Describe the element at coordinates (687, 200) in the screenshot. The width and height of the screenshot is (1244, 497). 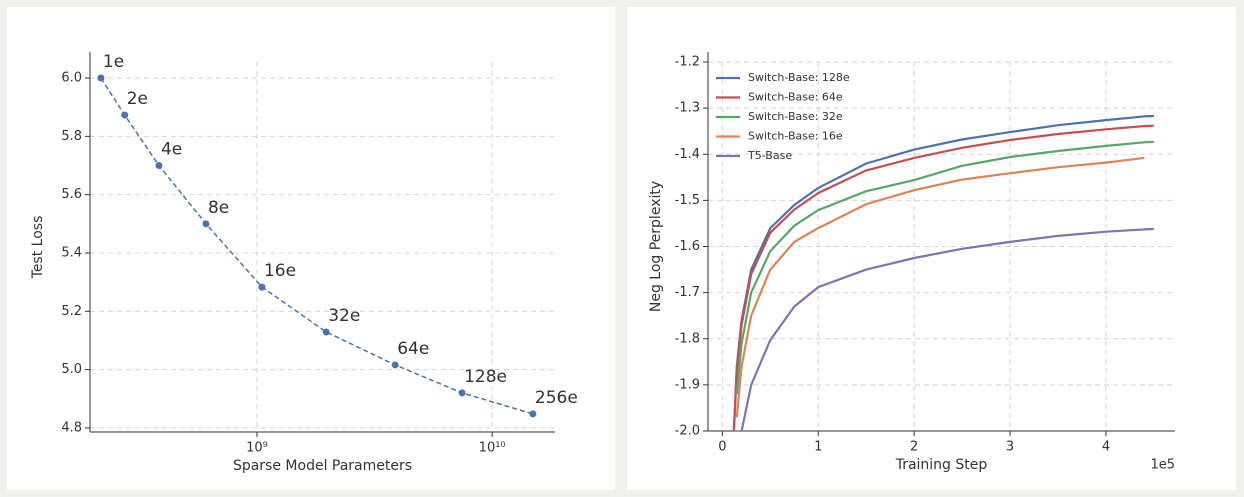
I see `y-tick-label: -1.5` at that location.